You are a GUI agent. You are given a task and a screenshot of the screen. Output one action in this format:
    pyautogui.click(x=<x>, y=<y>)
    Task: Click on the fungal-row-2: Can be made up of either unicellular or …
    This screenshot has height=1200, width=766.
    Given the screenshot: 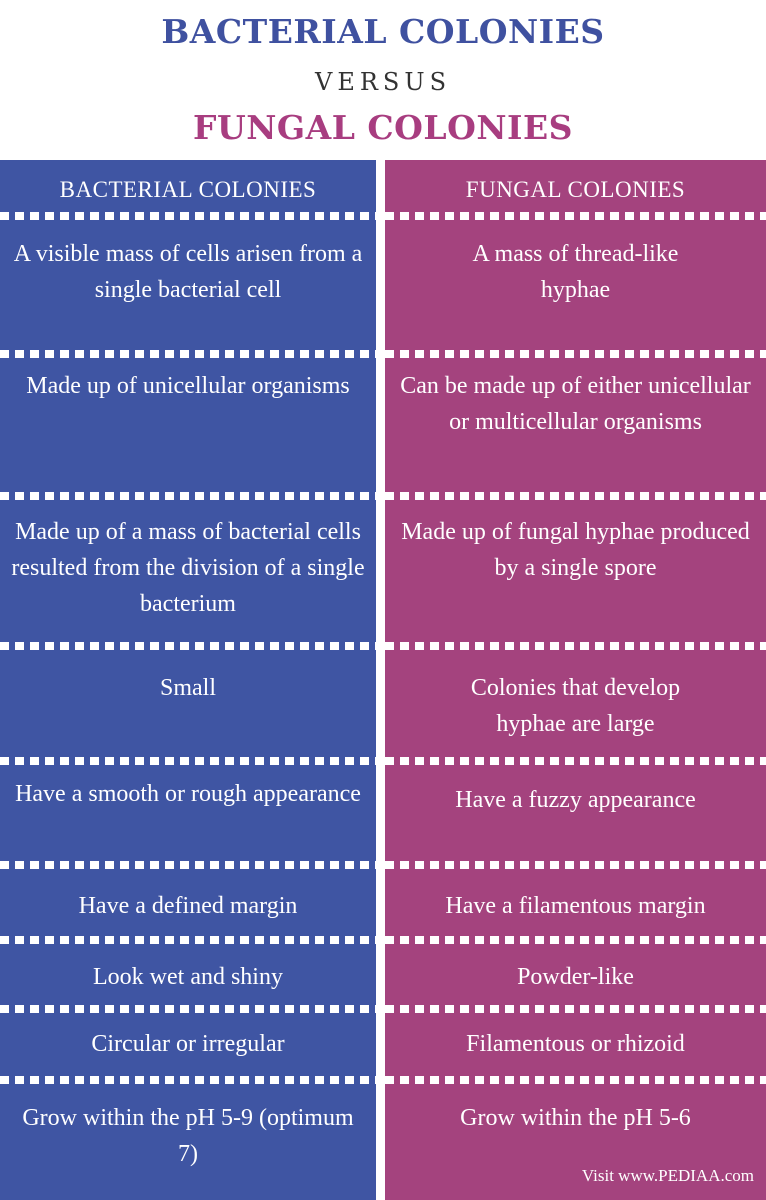 What is the action you would take?
    pyautogui.click(x=575, y=404)
    